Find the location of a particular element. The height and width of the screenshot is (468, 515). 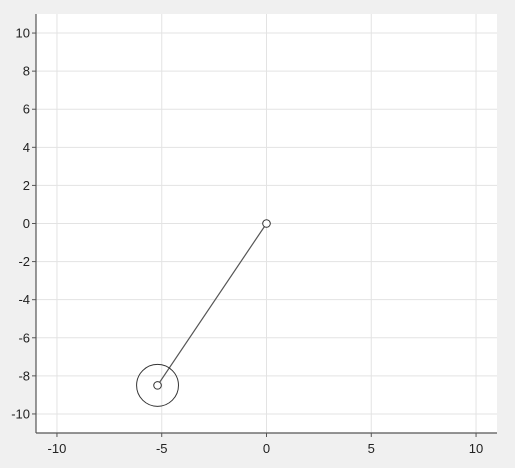

x-tick-label: -5 is located at coordinates (162, 448).